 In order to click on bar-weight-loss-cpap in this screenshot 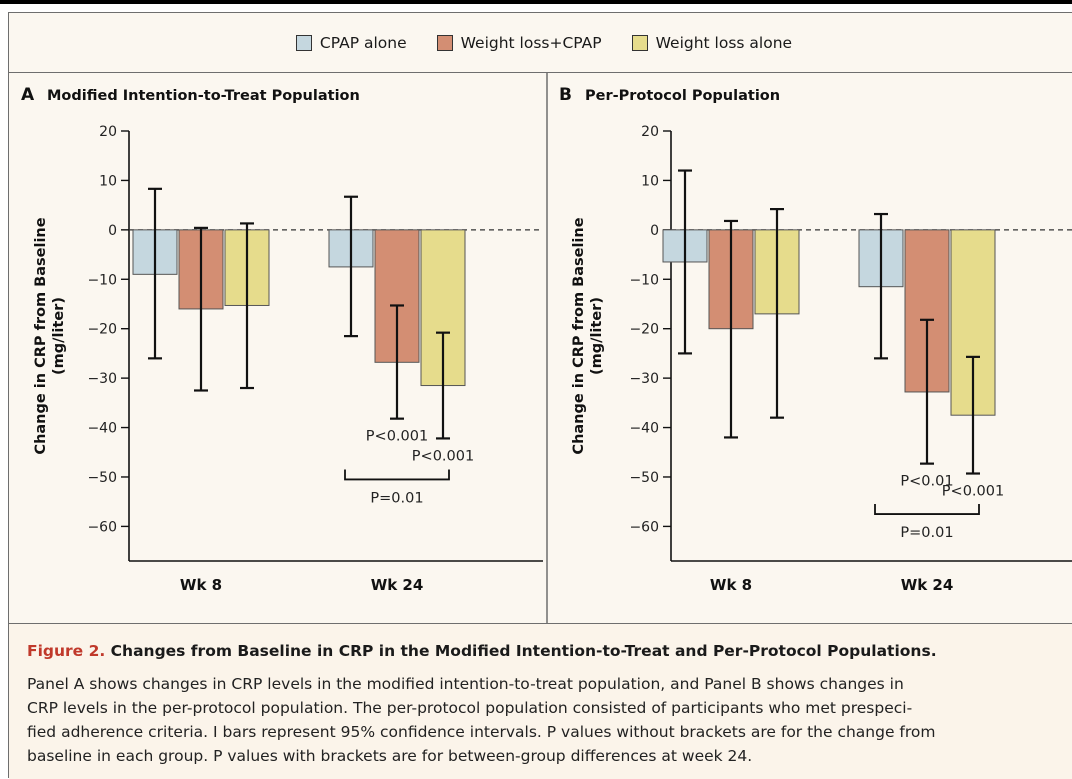, I will do `click(397, 296)`.